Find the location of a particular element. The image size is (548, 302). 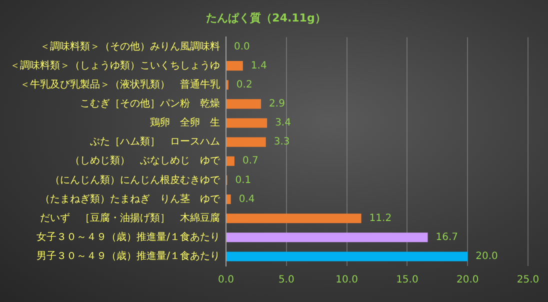

x-tick-label: 5.0 is located at coordinates (286, 280).